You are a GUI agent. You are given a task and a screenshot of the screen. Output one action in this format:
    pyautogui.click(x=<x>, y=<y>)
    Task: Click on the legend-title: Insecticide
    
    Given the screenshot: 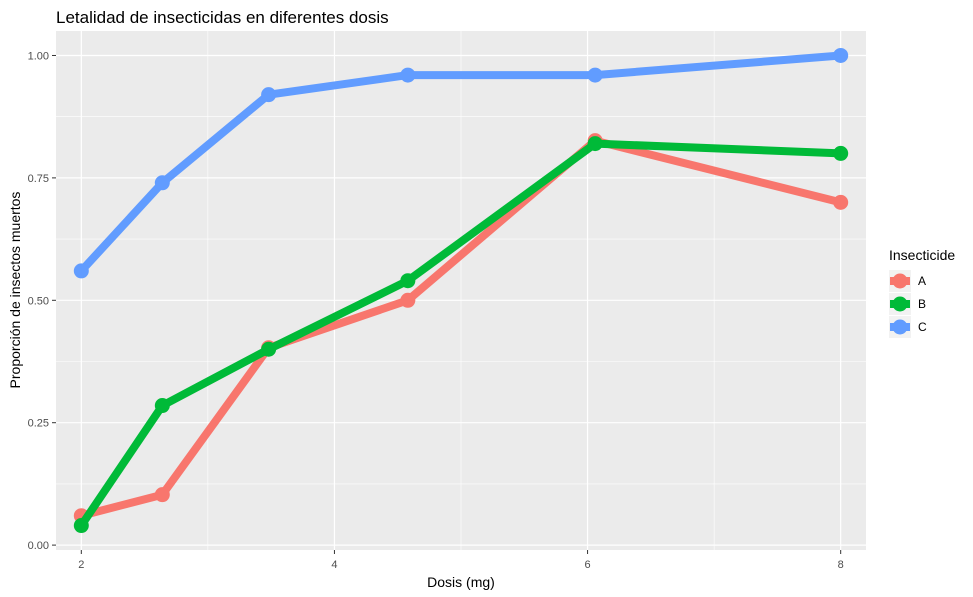 What is the action you would take?
    pyautogui.click(x=922, y=255)
    